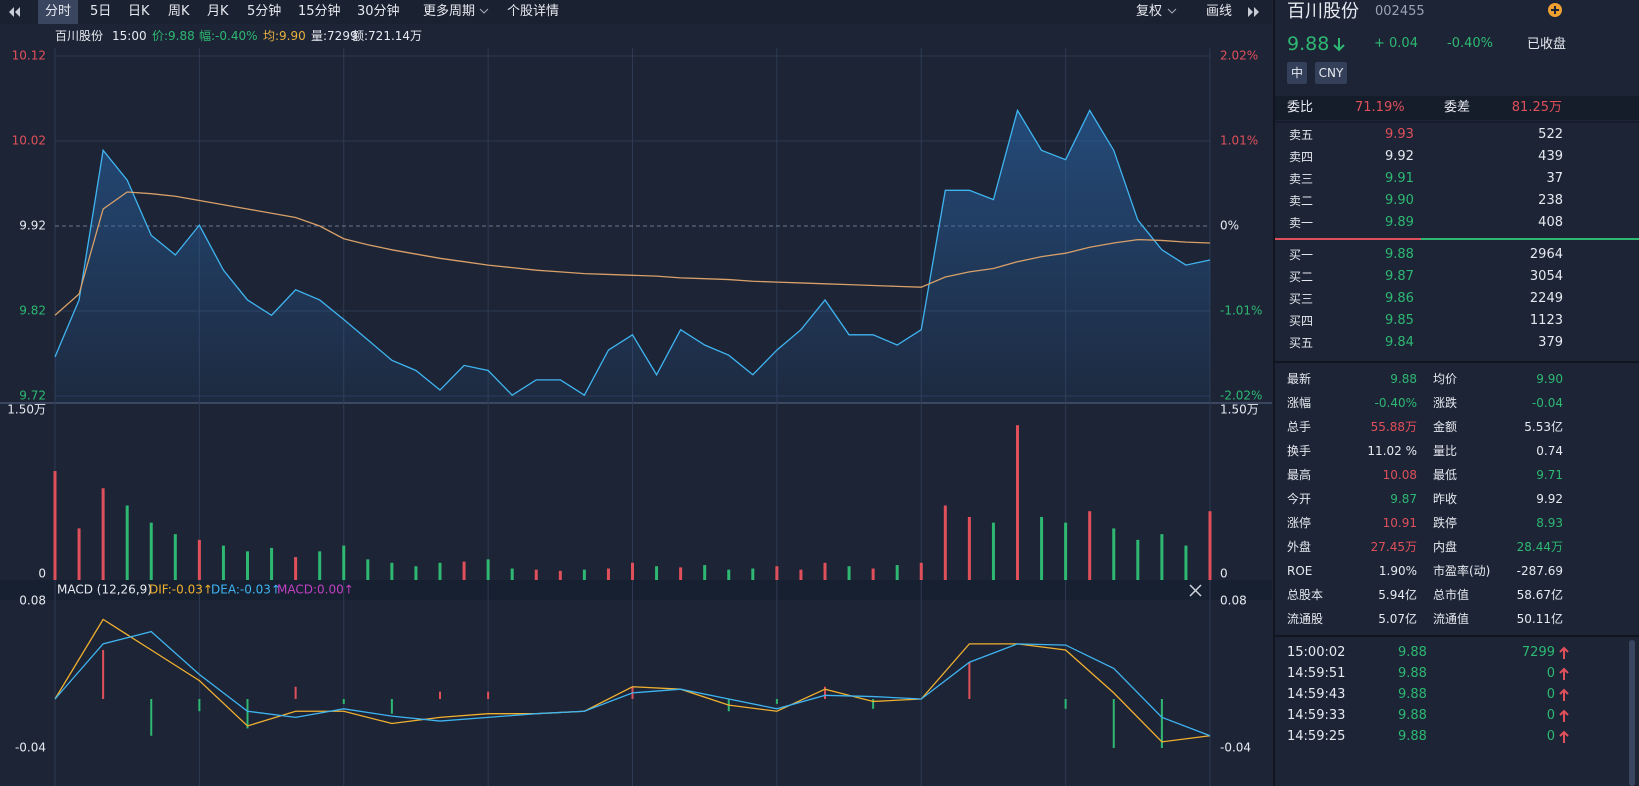 The image size is (1639, 786). I want to click on stat-value: 9.88, so click(1403, 379).